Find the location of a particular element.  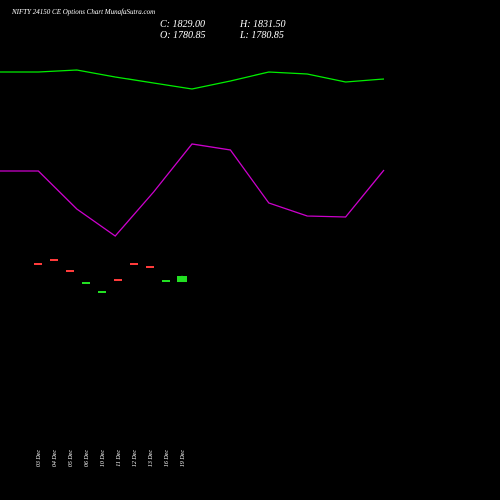

x-tick-label: 04 Dec is located at coordinates (54, 458).